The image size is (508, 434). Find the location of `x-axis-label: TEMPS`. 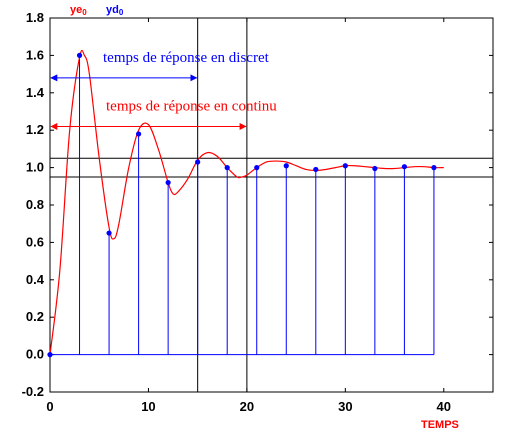

x-axis-label: TEMPS is located at coordinates (440, 425).